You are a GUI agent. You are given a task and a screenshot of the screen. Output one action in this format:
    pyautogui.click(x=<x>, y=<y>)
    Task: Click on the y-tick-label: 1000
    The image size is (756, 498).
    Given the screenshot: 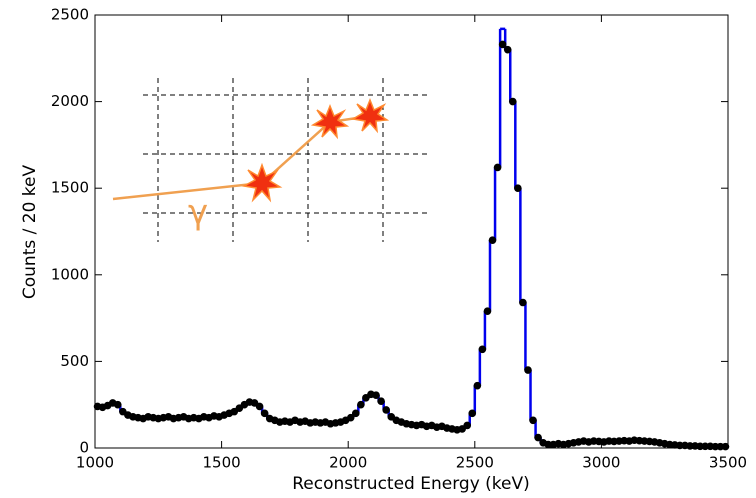 What is the action you would take?
    pyautogui.click(x=70, y=274)
    